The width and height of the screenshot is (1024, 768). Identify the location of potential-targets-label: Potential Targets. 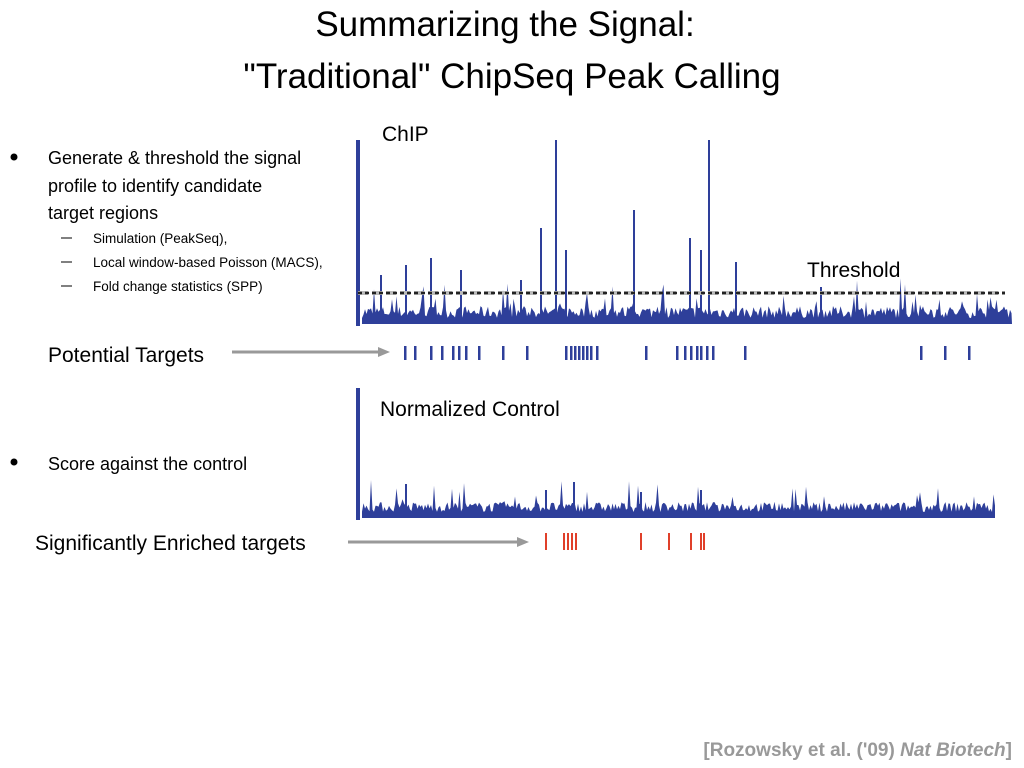
(126, 355).